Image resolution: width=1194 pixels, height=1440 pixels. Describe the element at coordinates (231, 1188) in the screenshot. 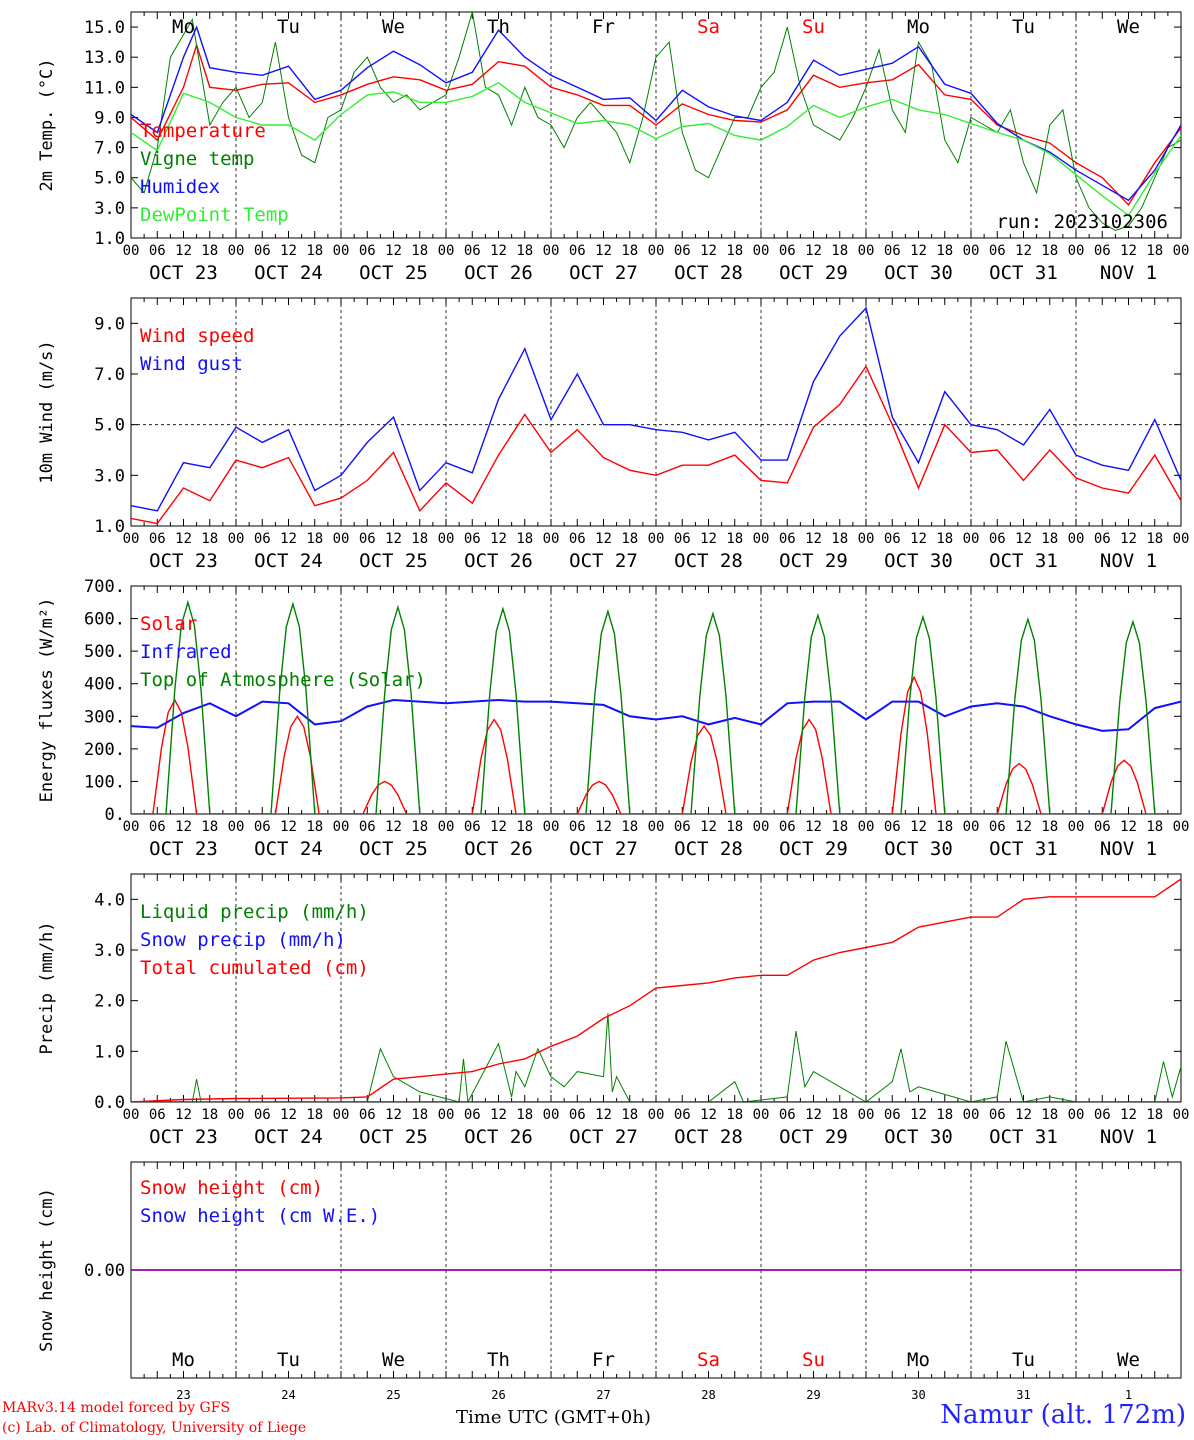

I see `legend-entry: Snow height (cm)` at that location.